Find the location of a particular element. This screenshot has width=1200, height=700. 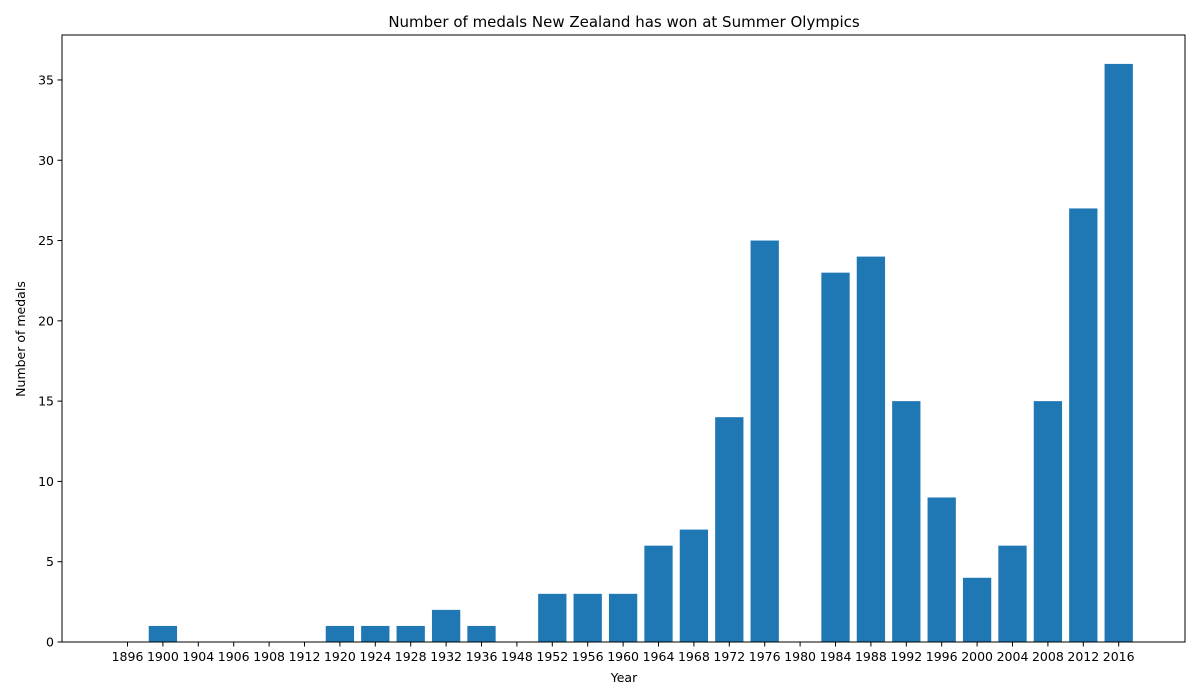

x-tick-label-2004: 2004 is located at coordinates (1013, 656).